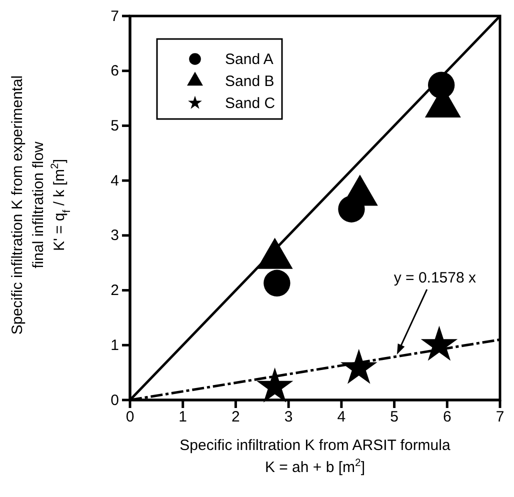 The height and width of the screenshot is (497, 514). I want to click on x-tick-label: 3, so click(288, 417).